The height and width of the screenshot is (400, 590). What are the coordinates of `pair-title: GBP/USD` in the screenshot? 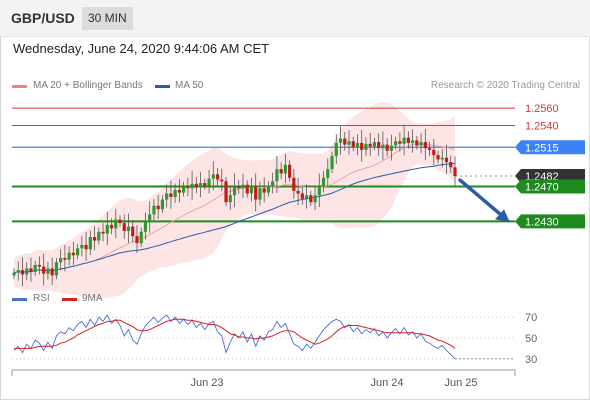 It's located at (43, 18).